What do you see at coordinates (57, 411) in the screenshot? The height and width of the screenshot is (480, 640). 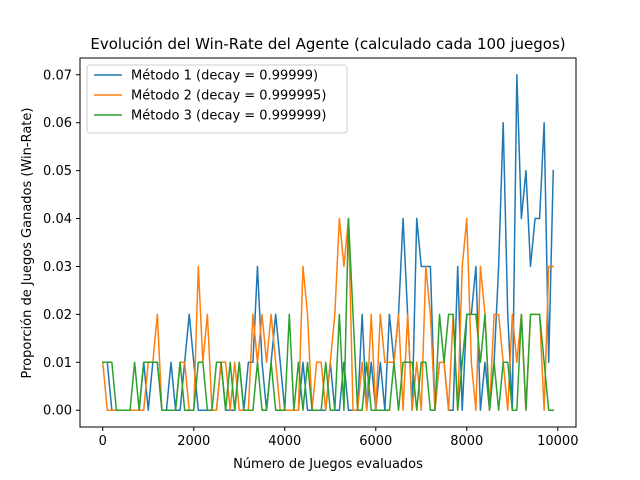 I see `y-tick-label: 0.00` at bounding box center [57, 411].